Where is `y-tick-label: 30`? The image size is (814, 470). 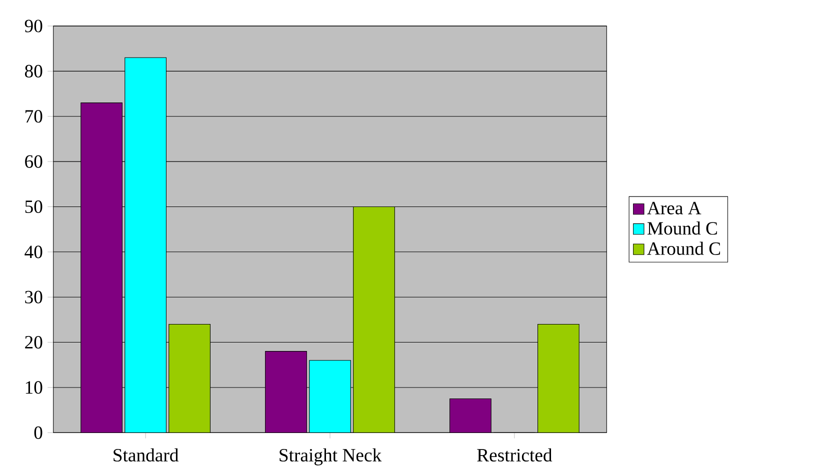
y-tick-label: 30 is located at coordinates (33, 297).